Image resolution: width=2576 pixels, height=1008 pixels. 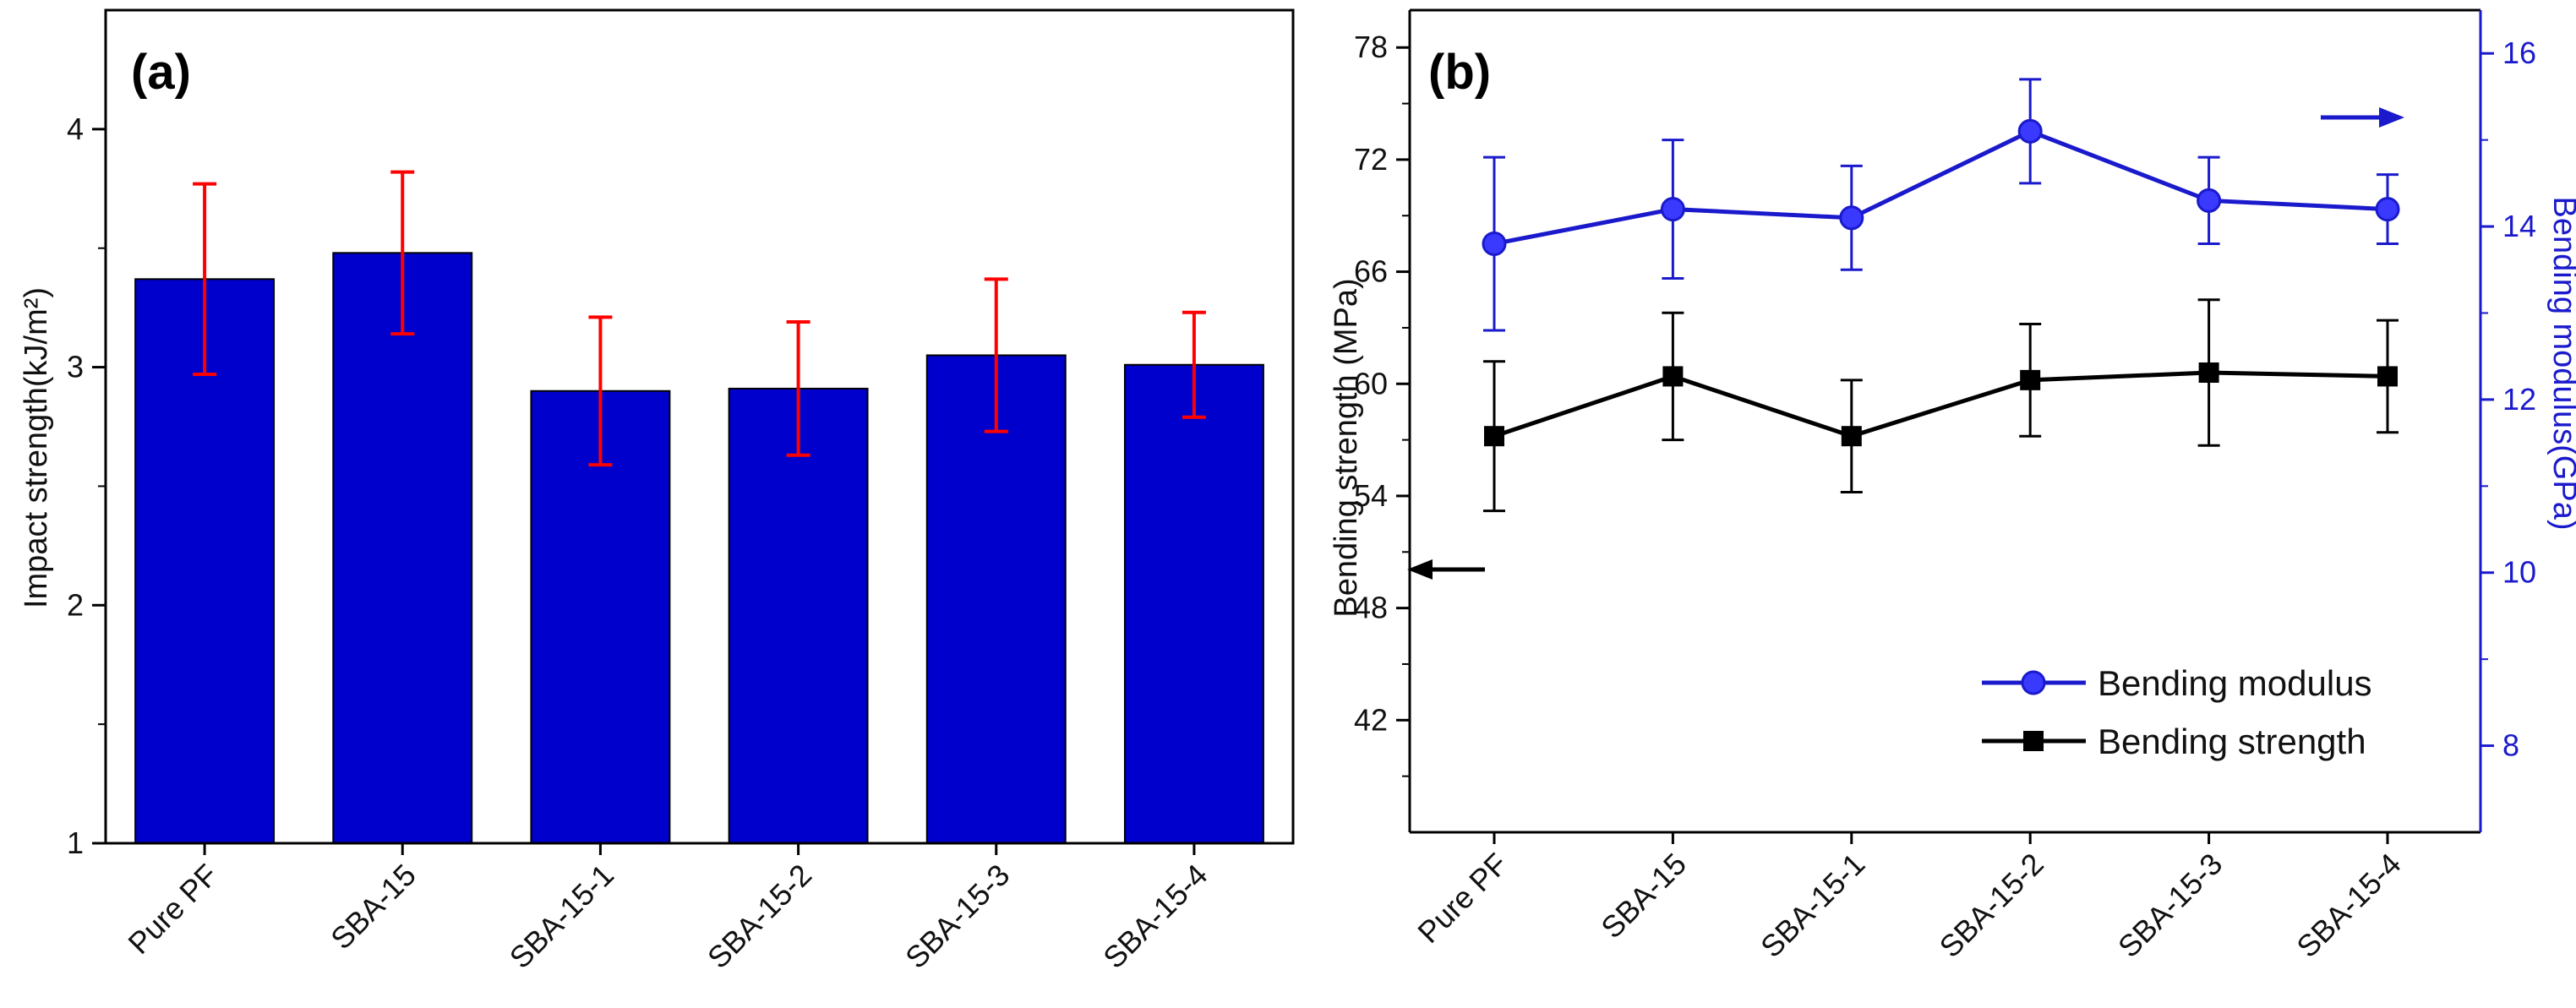 I want to click on left-y-tick-labels: 42 48 54 60 66 72 78, so click(x=1371, y=384).